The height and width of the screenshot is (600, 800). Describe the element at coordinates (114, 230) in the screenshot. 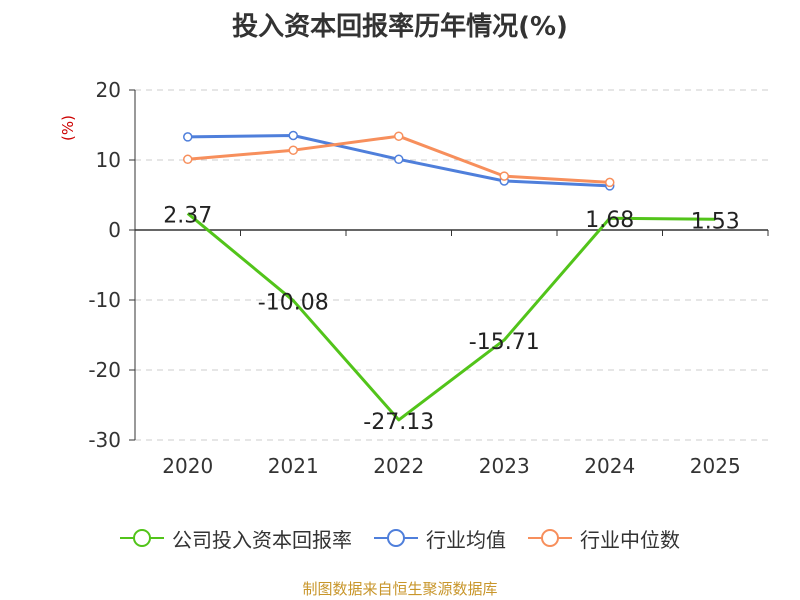

I see `y-tick-label: 0` at that location.